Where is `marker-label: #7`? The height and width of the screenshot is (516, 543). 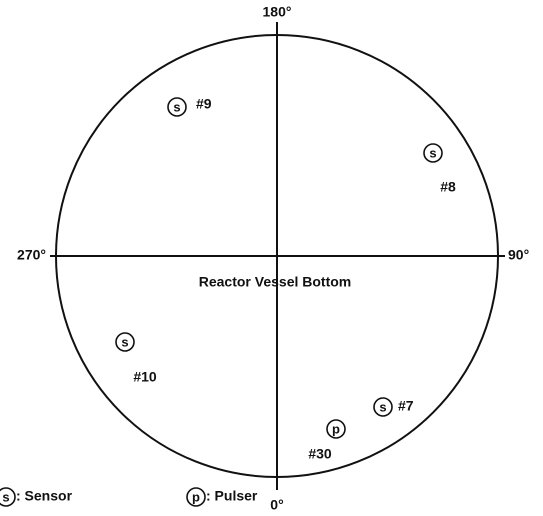
marker-label: #7 is located at coordinates (406, 406).